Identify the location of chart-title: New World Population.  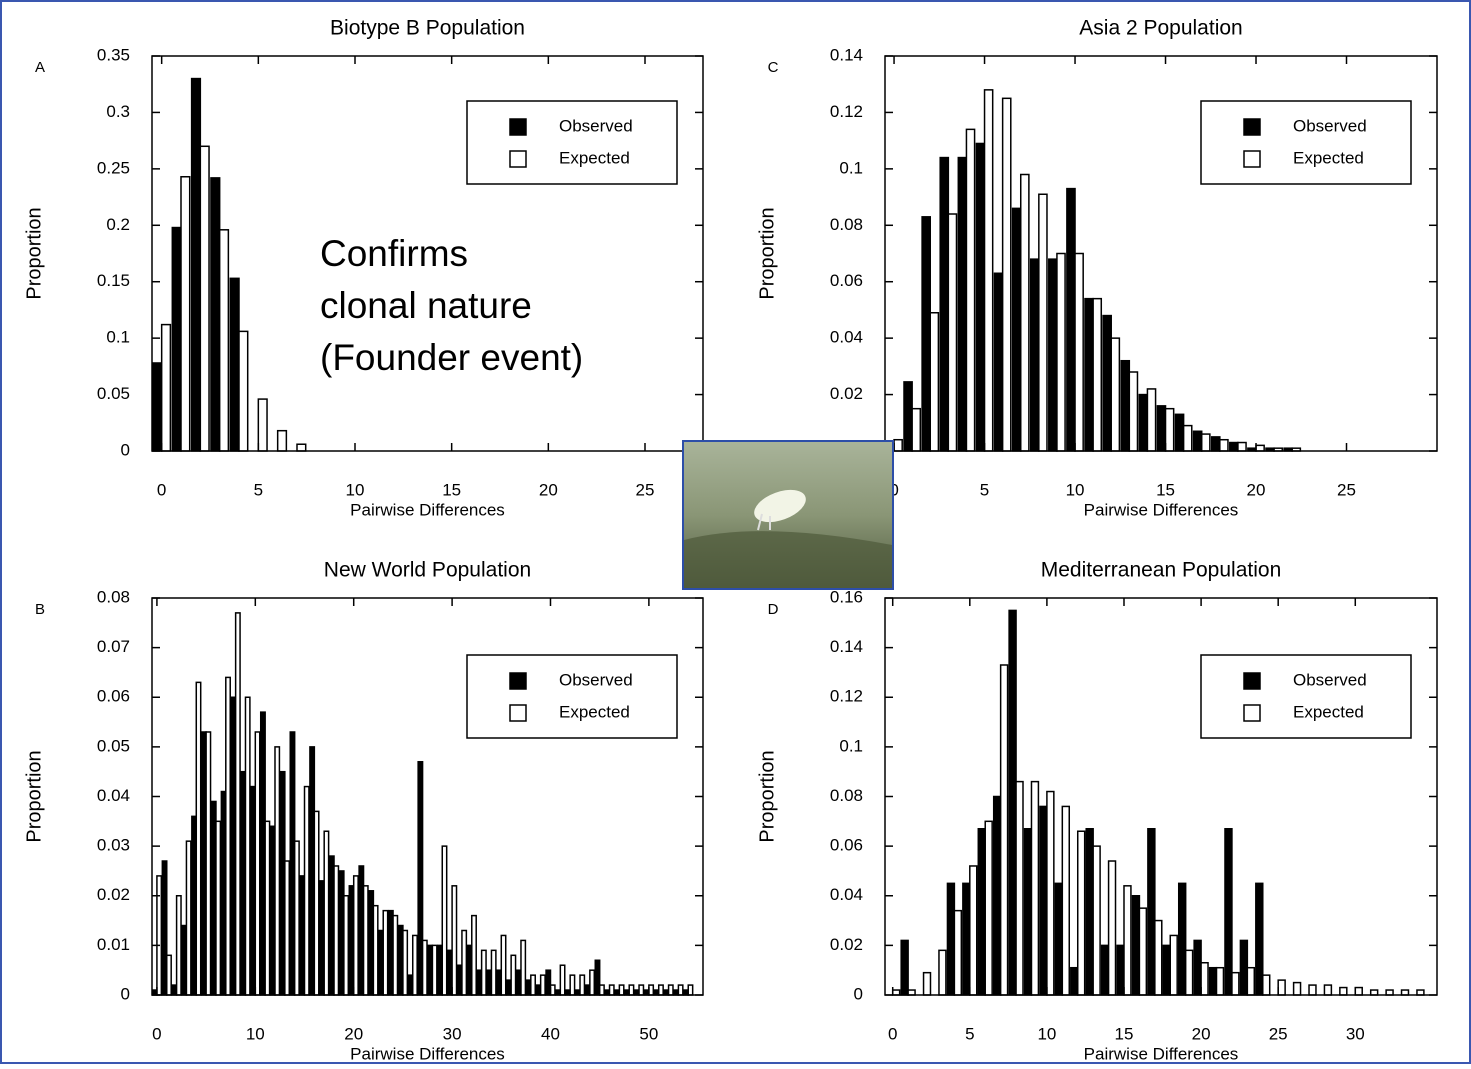
(427, 570).